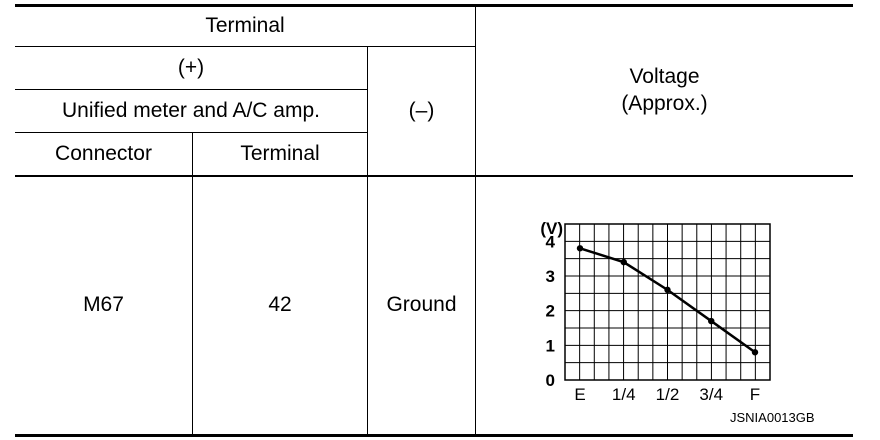 The image size is (880, 440). I want to click on table-header-bottom-border, so click(434, 176).